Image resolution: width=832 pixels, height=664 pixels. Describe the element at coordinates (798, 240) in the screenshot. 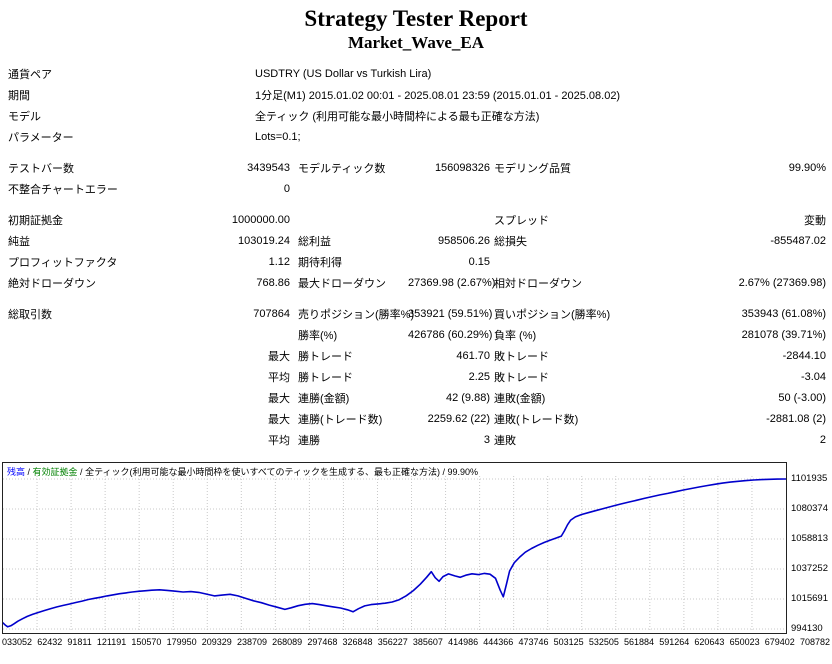

I see `row-value: -855487.02` at that location.